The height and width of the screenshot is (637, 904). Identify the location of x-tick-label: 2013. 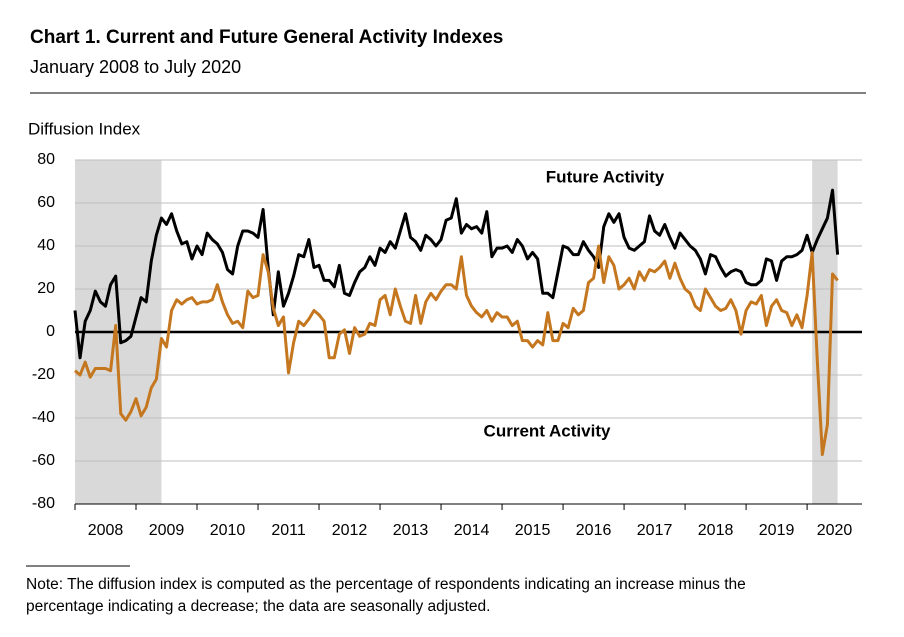
(411, 530).